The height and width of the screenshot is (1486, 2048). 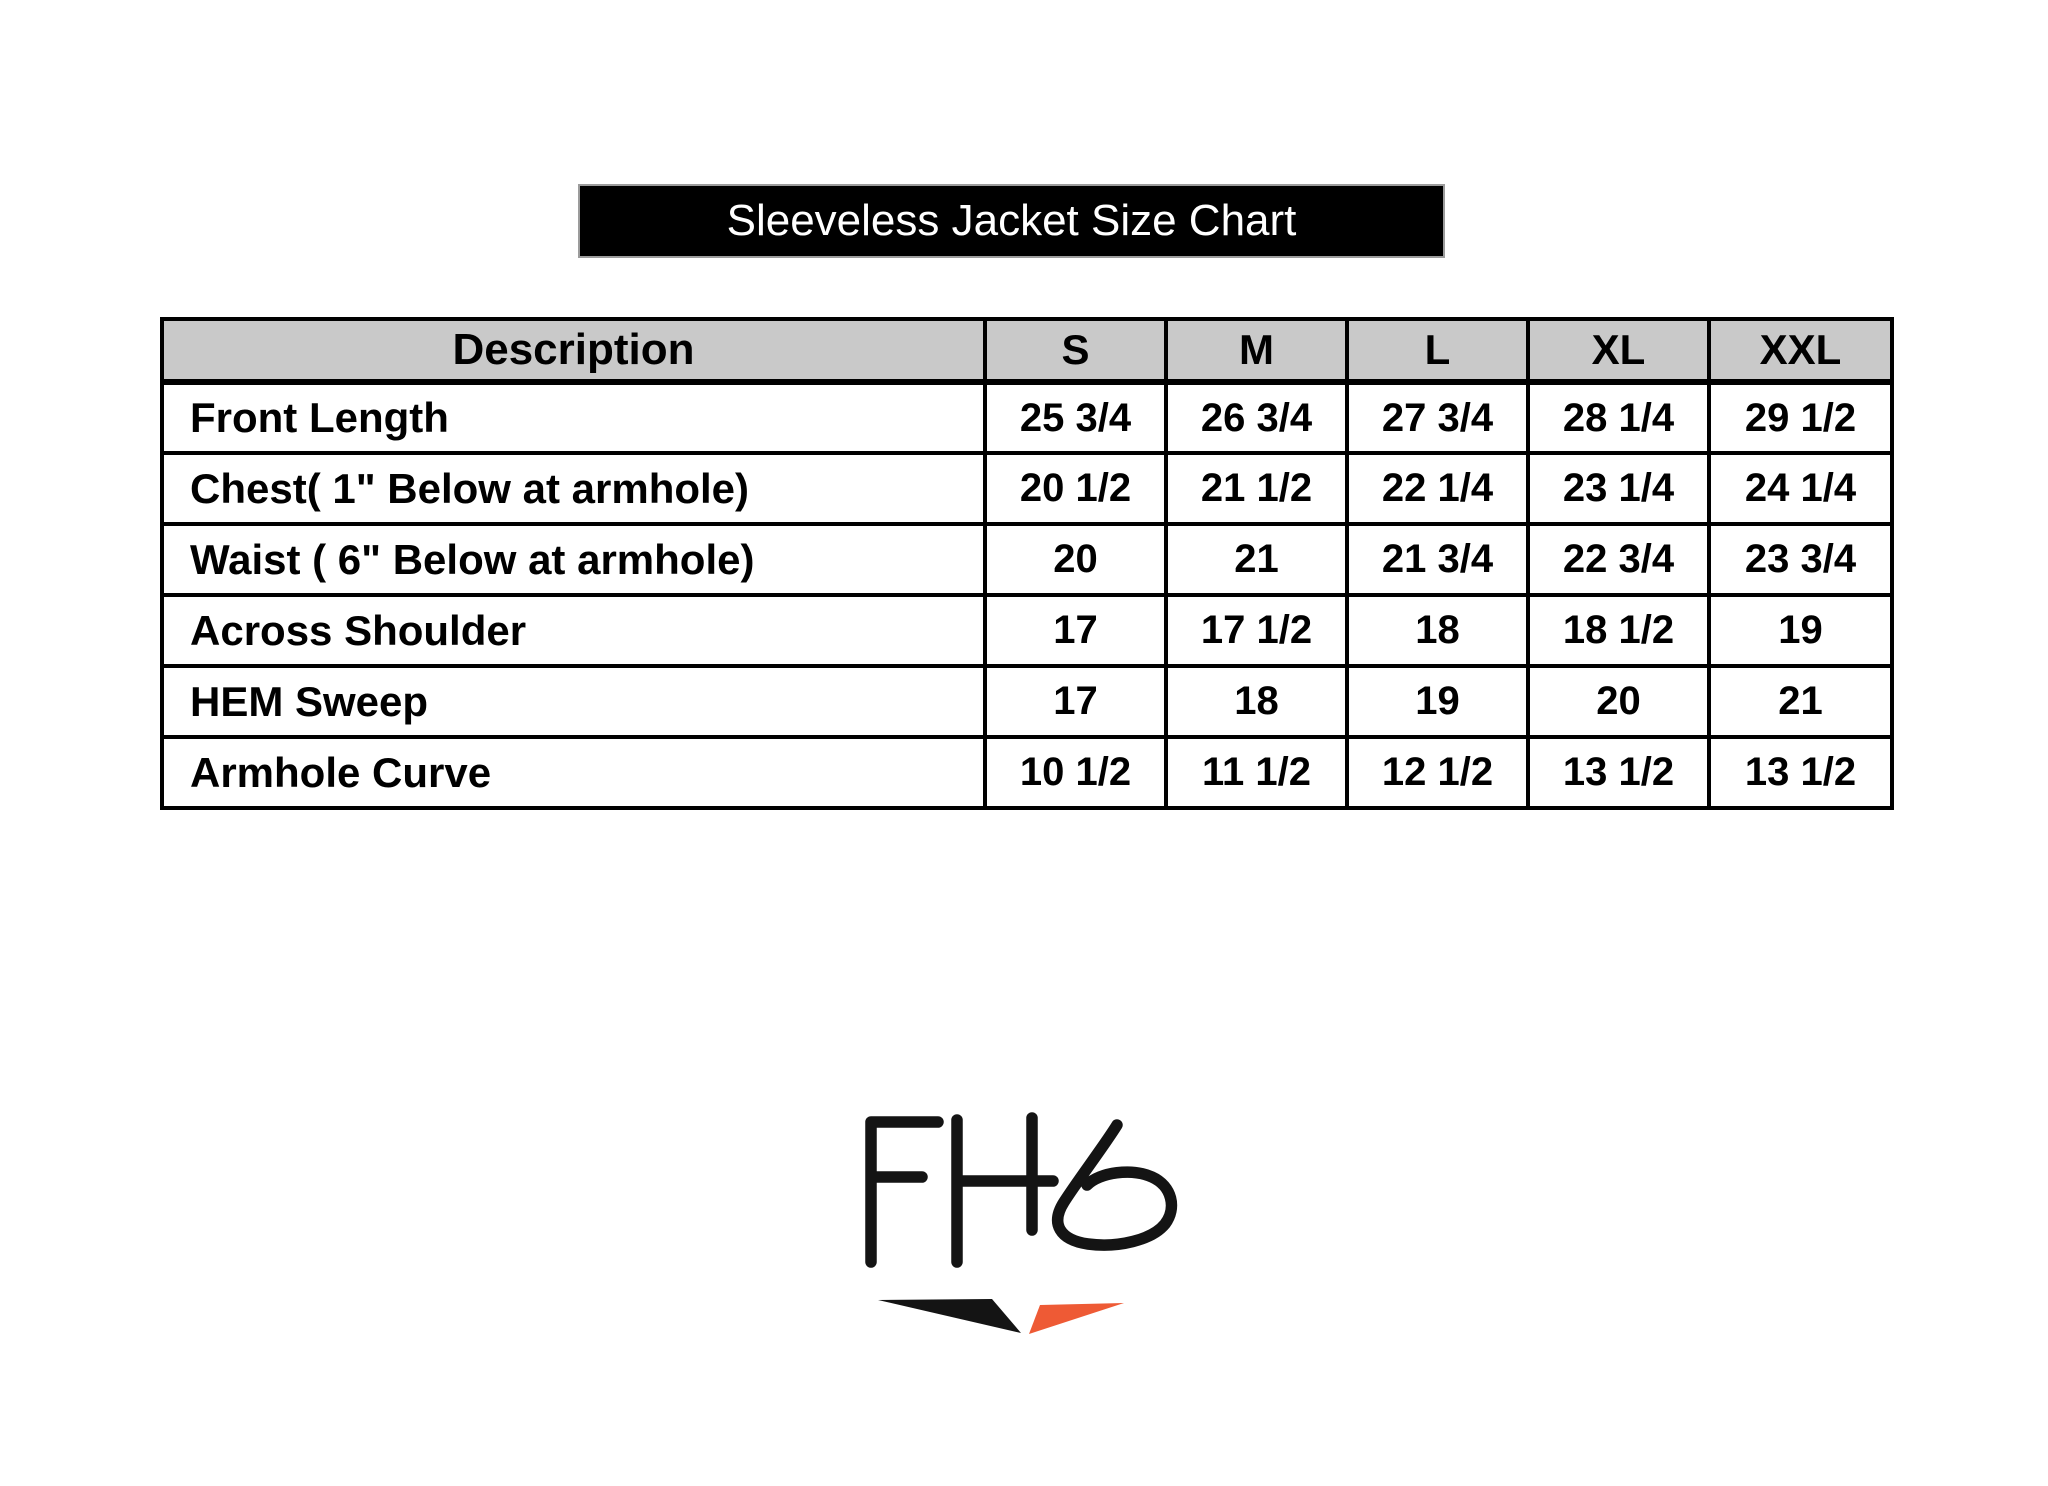 I want to click on row-label: Front Length, so click(x=573, y=417).